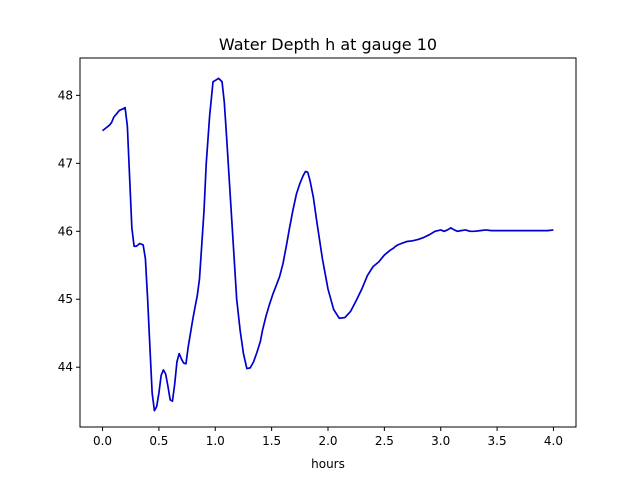 This screenshot has height=480, width=640. I want to click on x-tick-label: 1.0, so click(215, 441).